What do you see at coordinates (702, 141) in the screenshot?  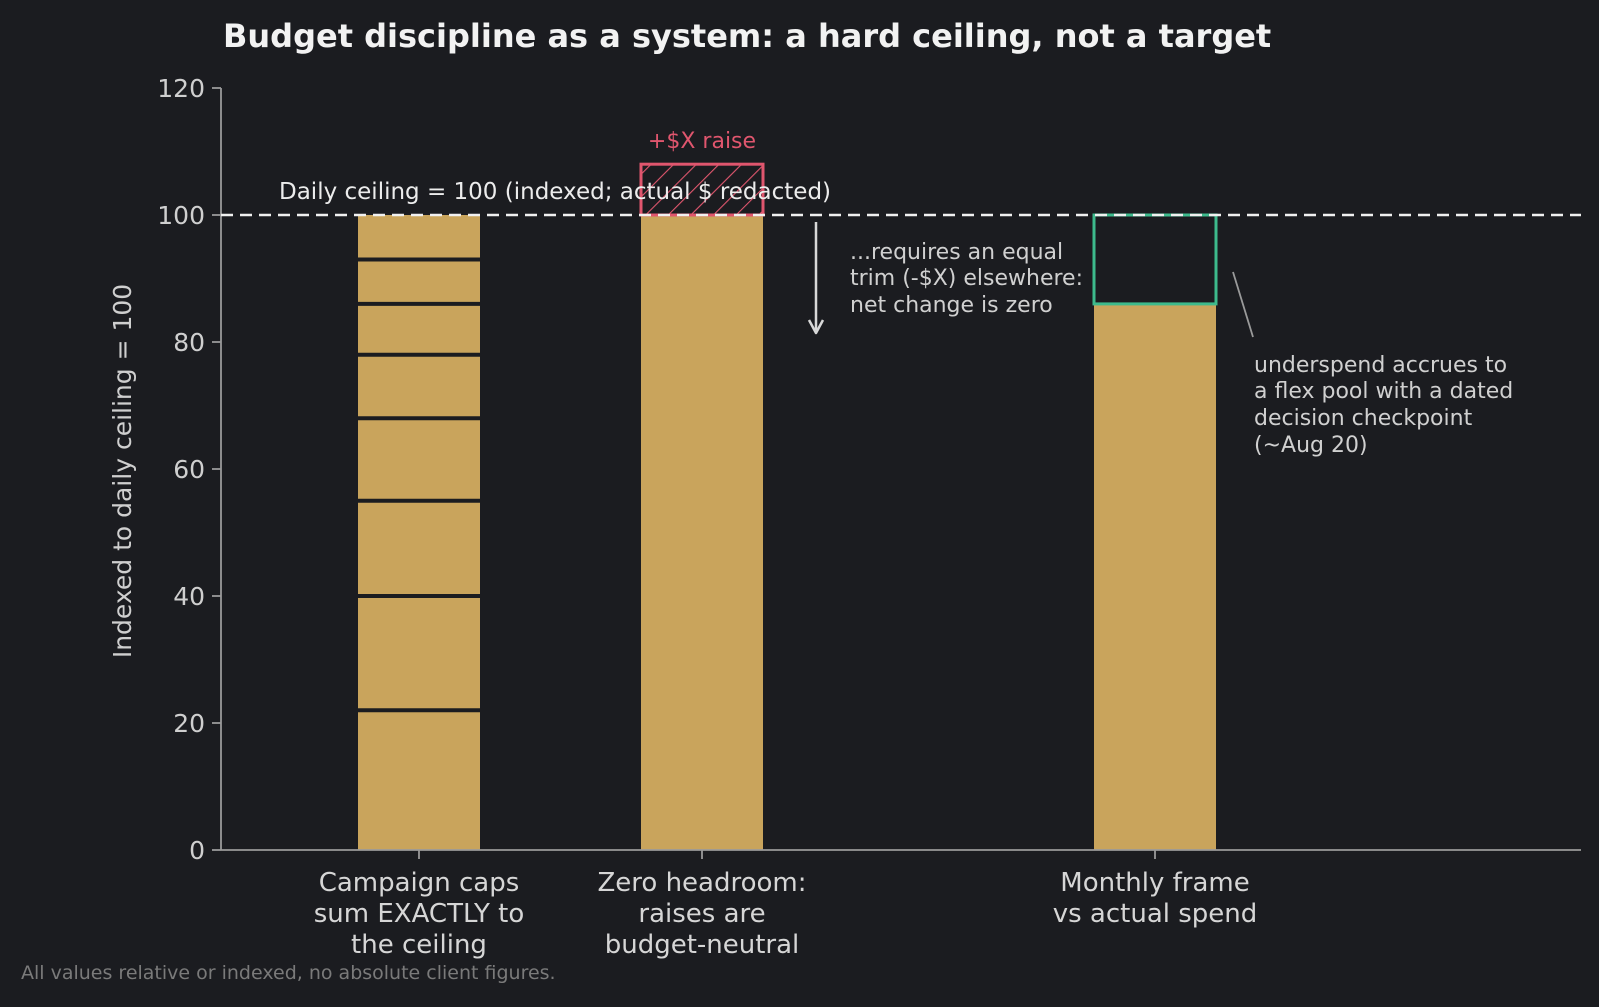 I see `raise-label: +$X raise` at bounding box center [702, 141].